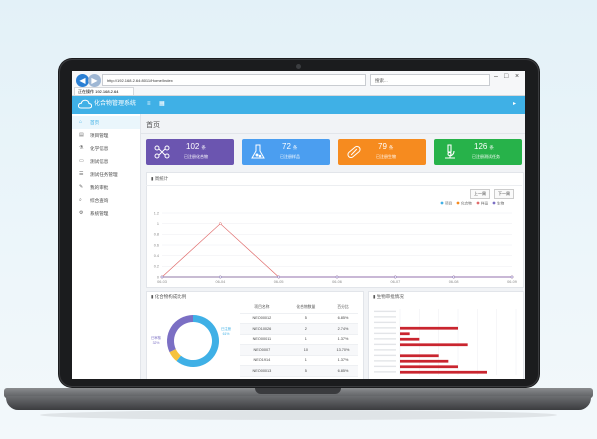 The height and width of the screenshot is (439, 597). What do you see at coordinates (333, 133) in the screenshot?
I see `title-divider` at bounding box center [333, 133].